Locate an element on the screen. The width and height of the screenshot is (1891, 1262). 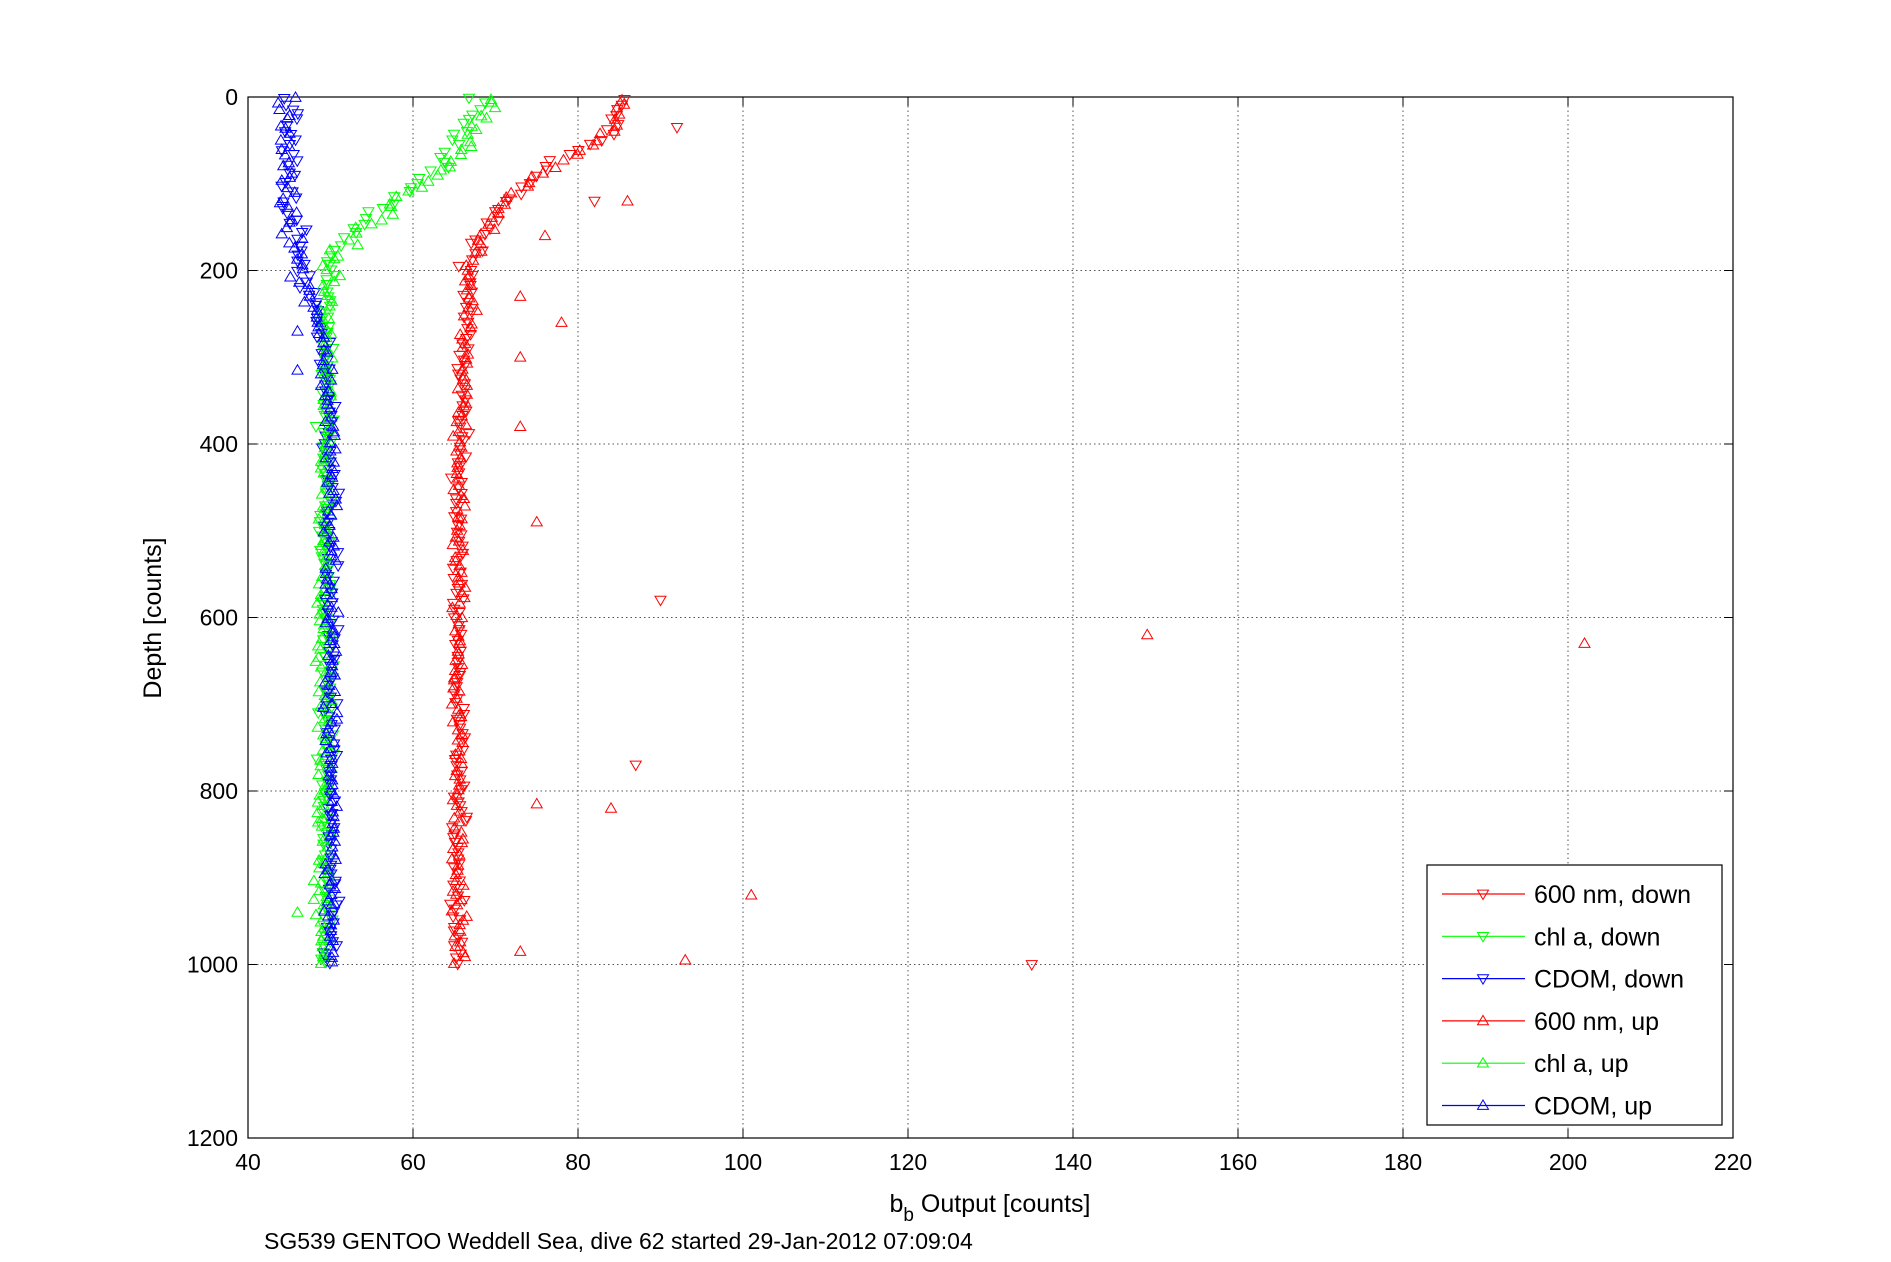
x-tick-label: 80 is located at coordinates (578, 1162).